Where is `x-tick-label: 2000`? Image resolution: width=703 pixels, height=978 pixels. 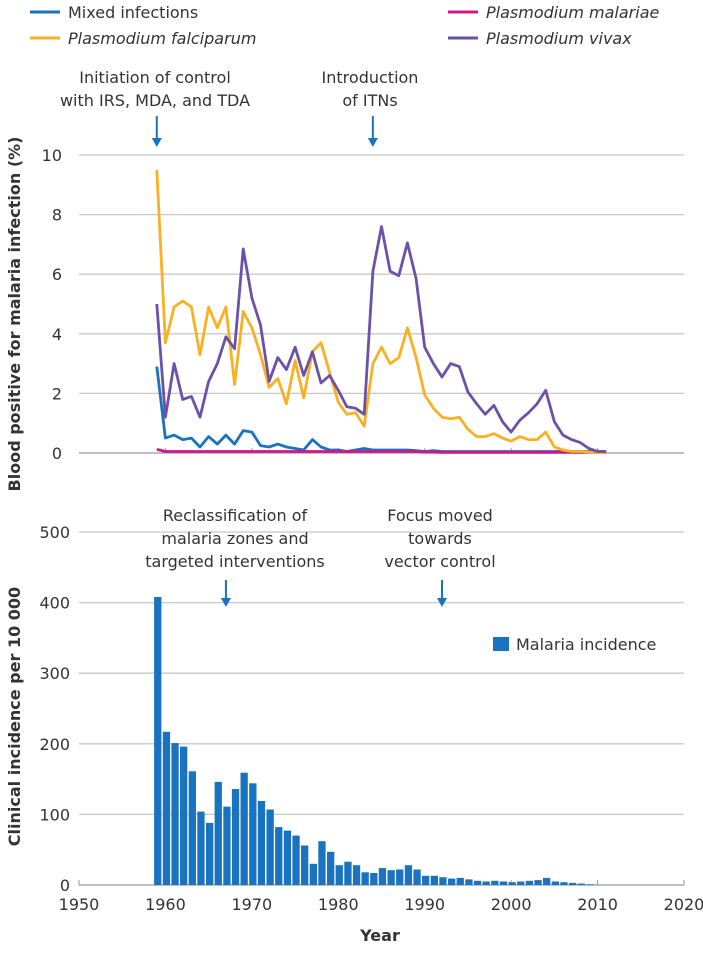
x-tick-label: 2000 is located at coordinates (511, 904).